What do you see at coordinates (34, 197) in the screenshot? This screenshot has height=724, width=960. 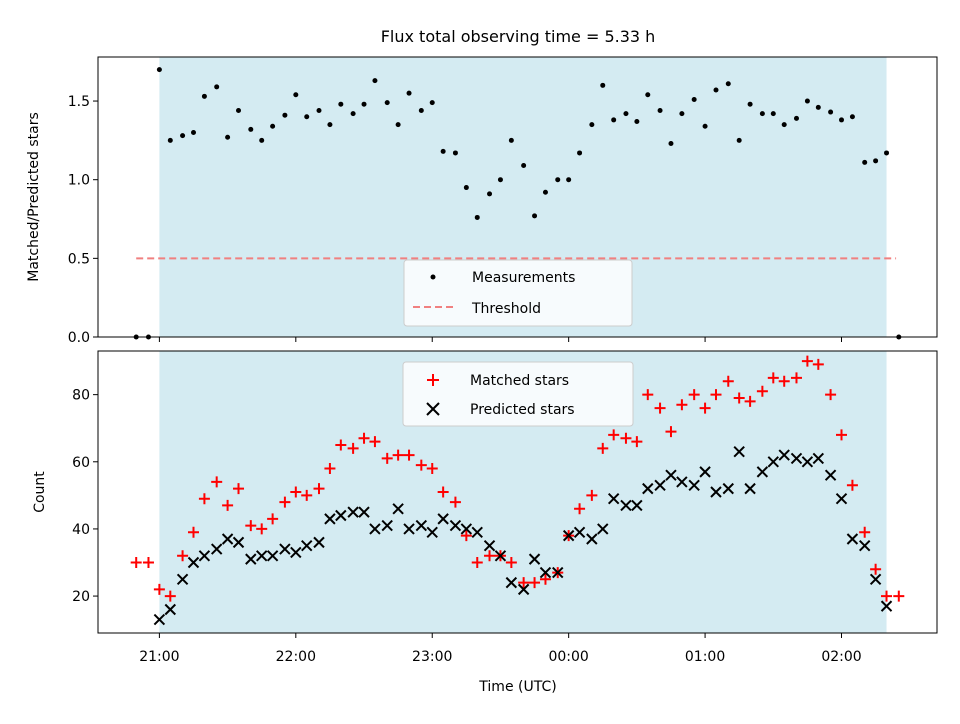 I see `top-y-axis-label: Matched/Predicted stars` at bounding box center [34, 197].